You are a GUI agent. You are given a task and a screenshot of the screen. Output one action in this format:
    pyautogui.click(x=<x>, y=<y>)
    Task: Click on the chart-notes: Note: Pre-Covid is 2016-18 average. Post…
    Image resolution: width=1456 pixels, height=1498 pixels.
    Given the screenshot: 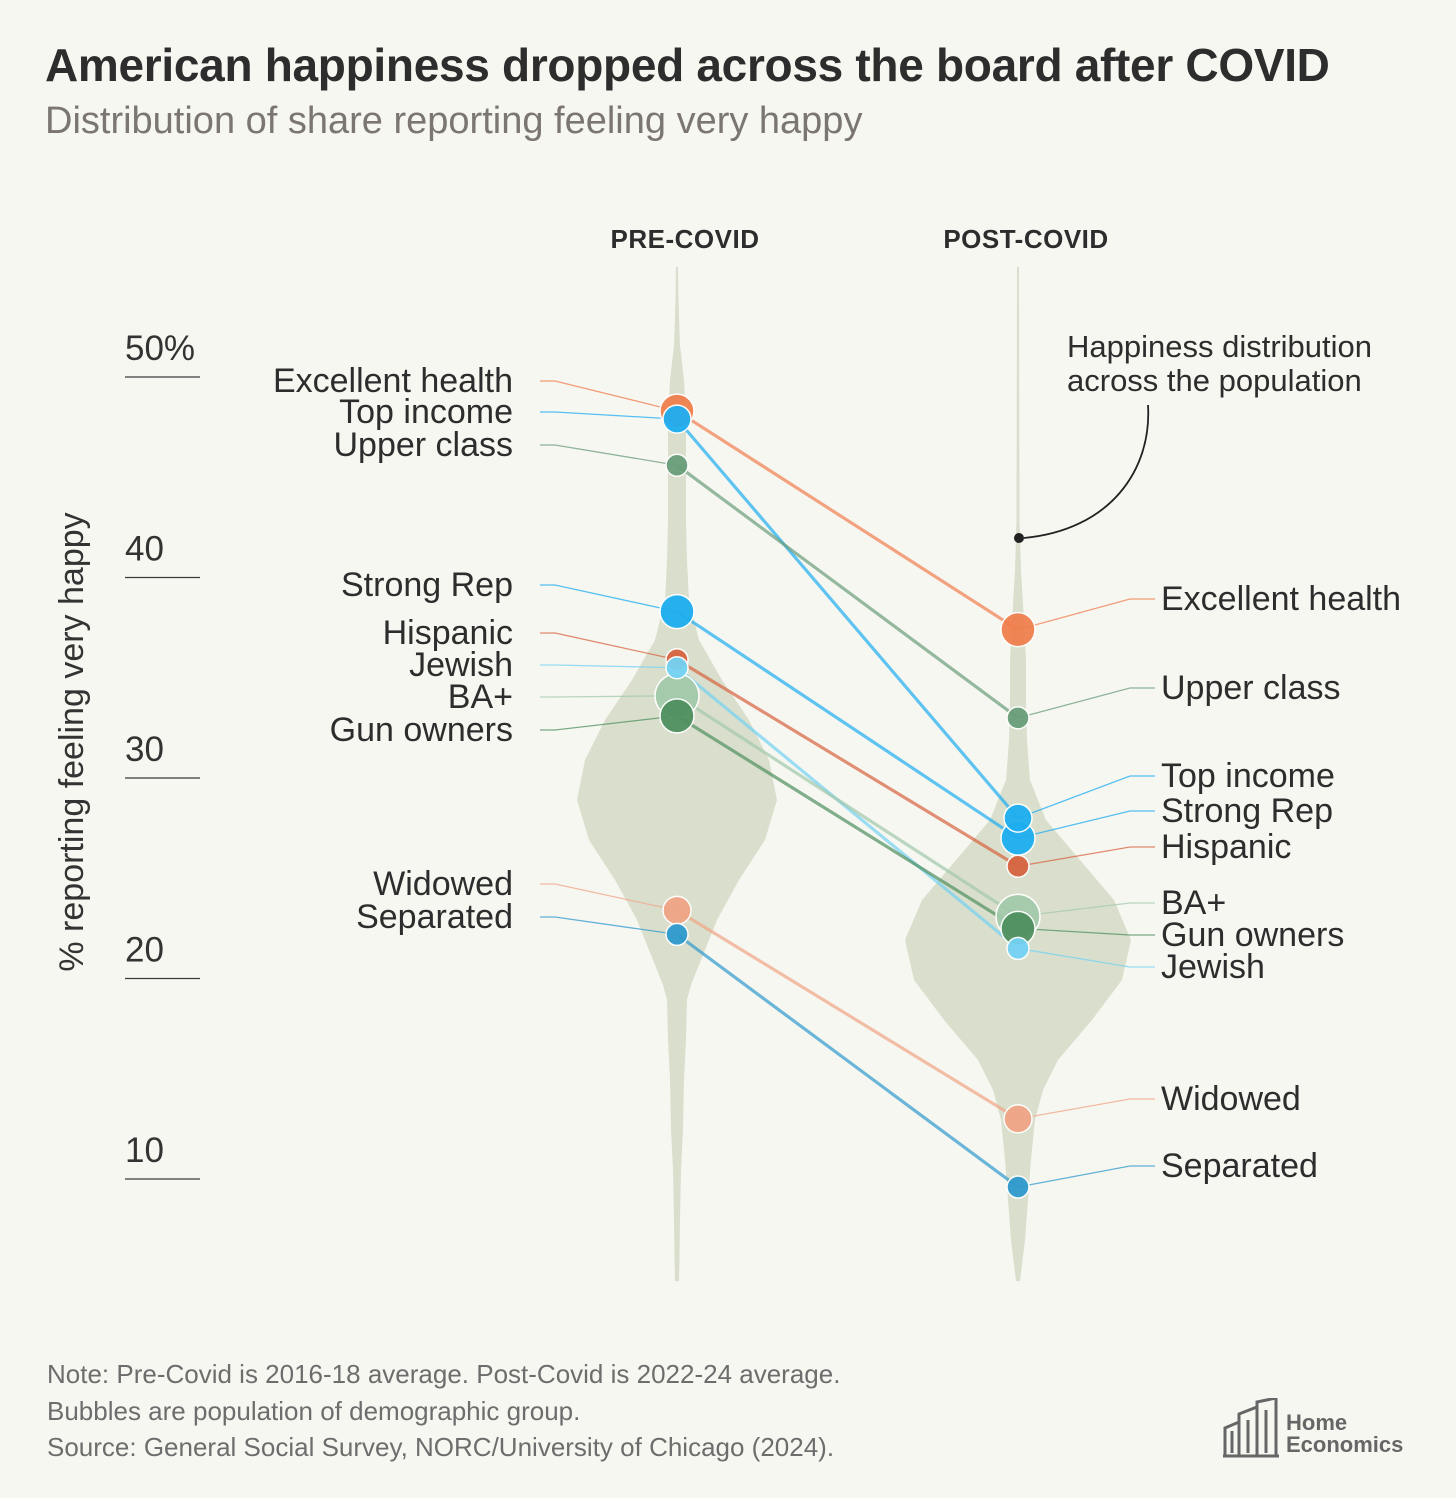 What is the action you would take?
    pyautogui.click(x=443, y=1411)
    